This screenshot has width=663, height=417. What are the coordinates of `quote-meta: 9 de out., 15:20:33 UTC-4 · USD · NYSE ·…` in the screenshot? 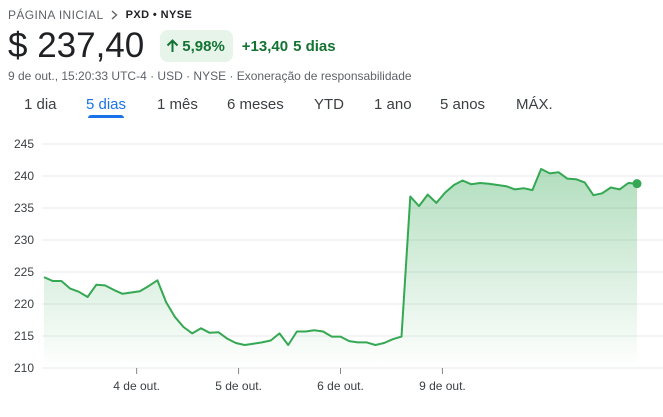 It's located at (210, 76).